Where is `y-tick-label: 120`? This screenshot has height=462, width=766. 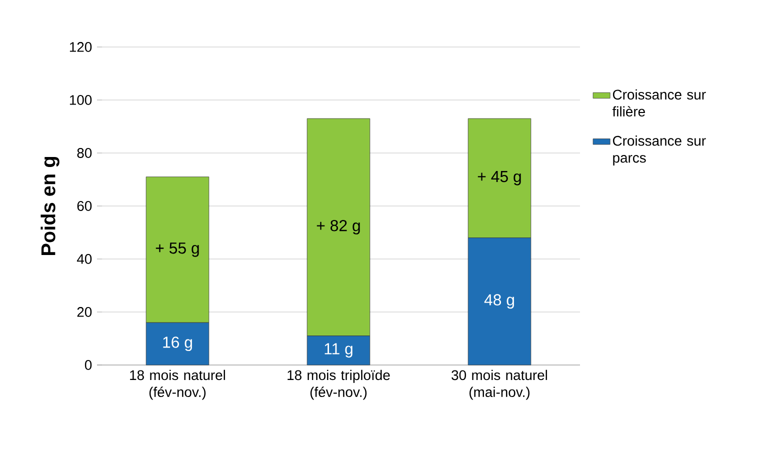
y-tick-label: 120 is located at coordinates (81, 47).